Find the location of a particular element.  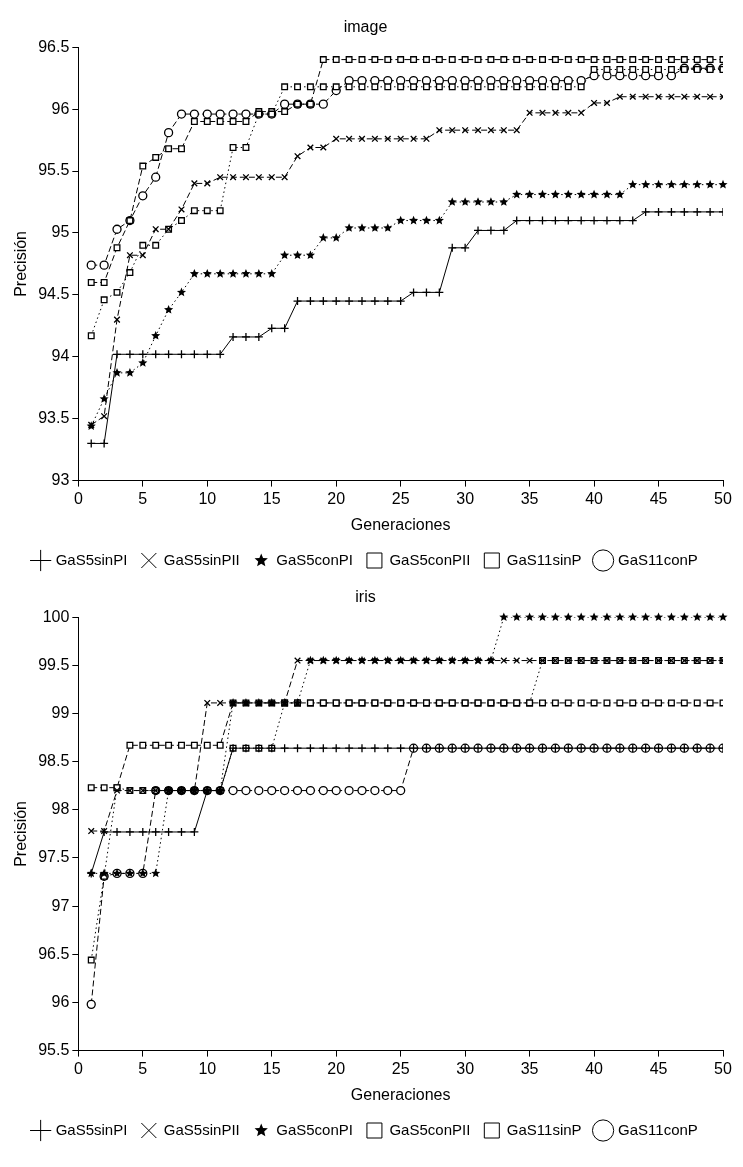

y-tick-label: 98.5 is located at coordinates (54, 761).